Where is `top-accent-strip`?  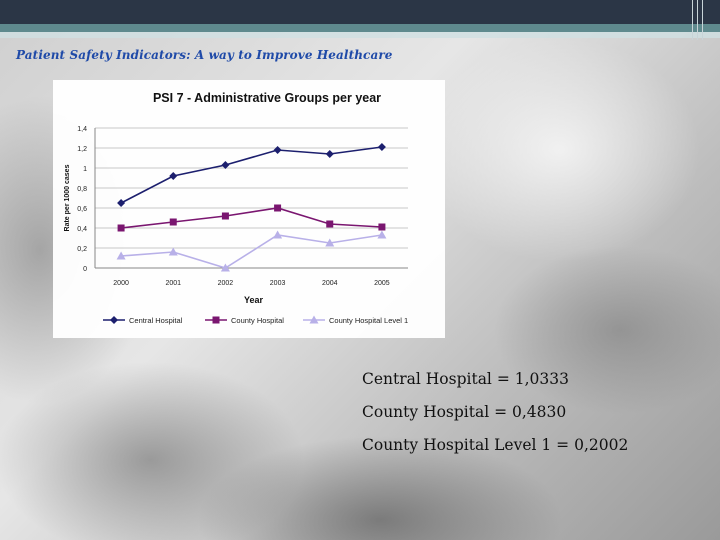
top-accent-strip is located at coordinates (360, 35).